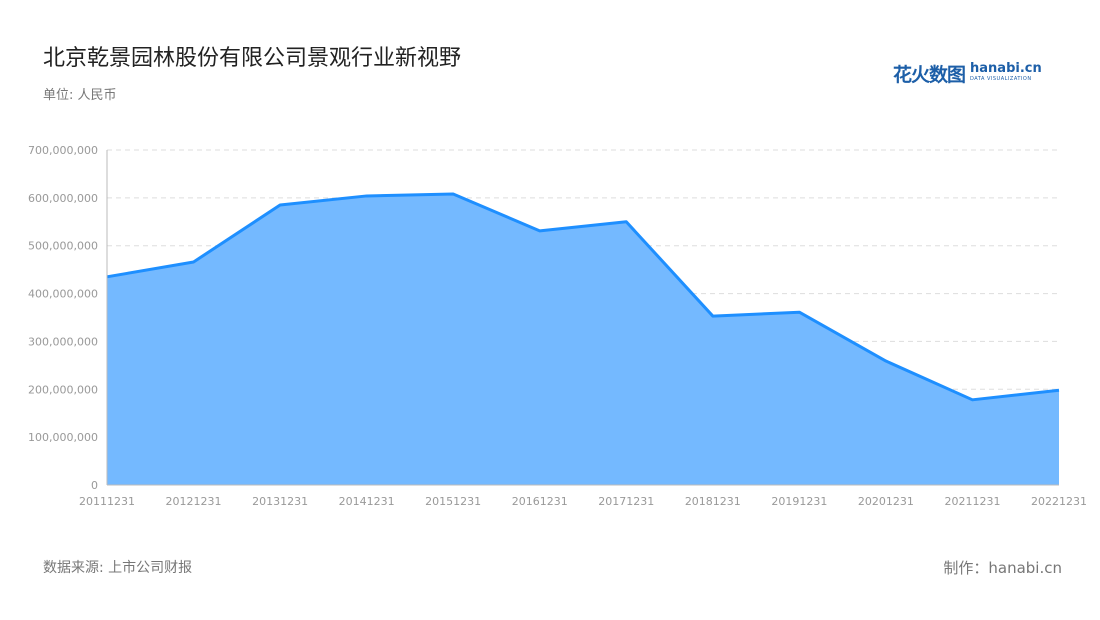 This screenshot has width=1100, height=620. What do you see at coordinates (367, 501) in the screenshot?
I see `x-tick-label: 20141231` at bounding box center [367, 501].